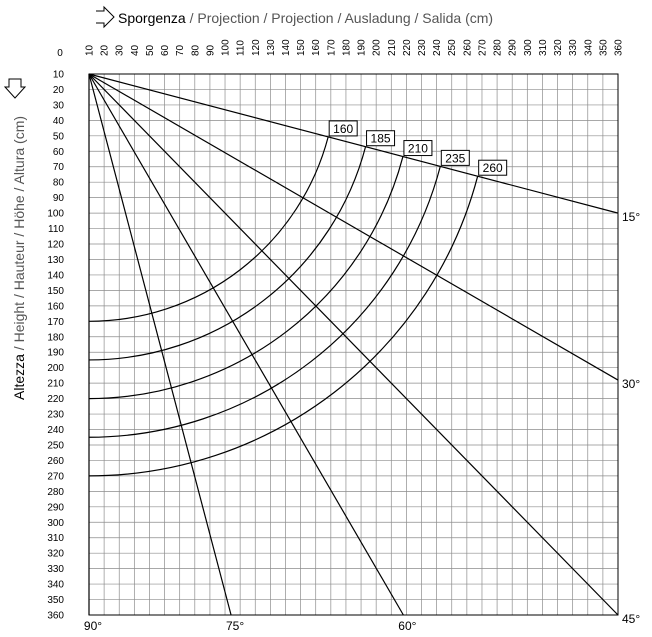 Image resolution: width=652 pixels, height=637 pixels. Describe the element at coordinates (422, 47) in the screenshot. I see `x-tick-label: 230` at that location.